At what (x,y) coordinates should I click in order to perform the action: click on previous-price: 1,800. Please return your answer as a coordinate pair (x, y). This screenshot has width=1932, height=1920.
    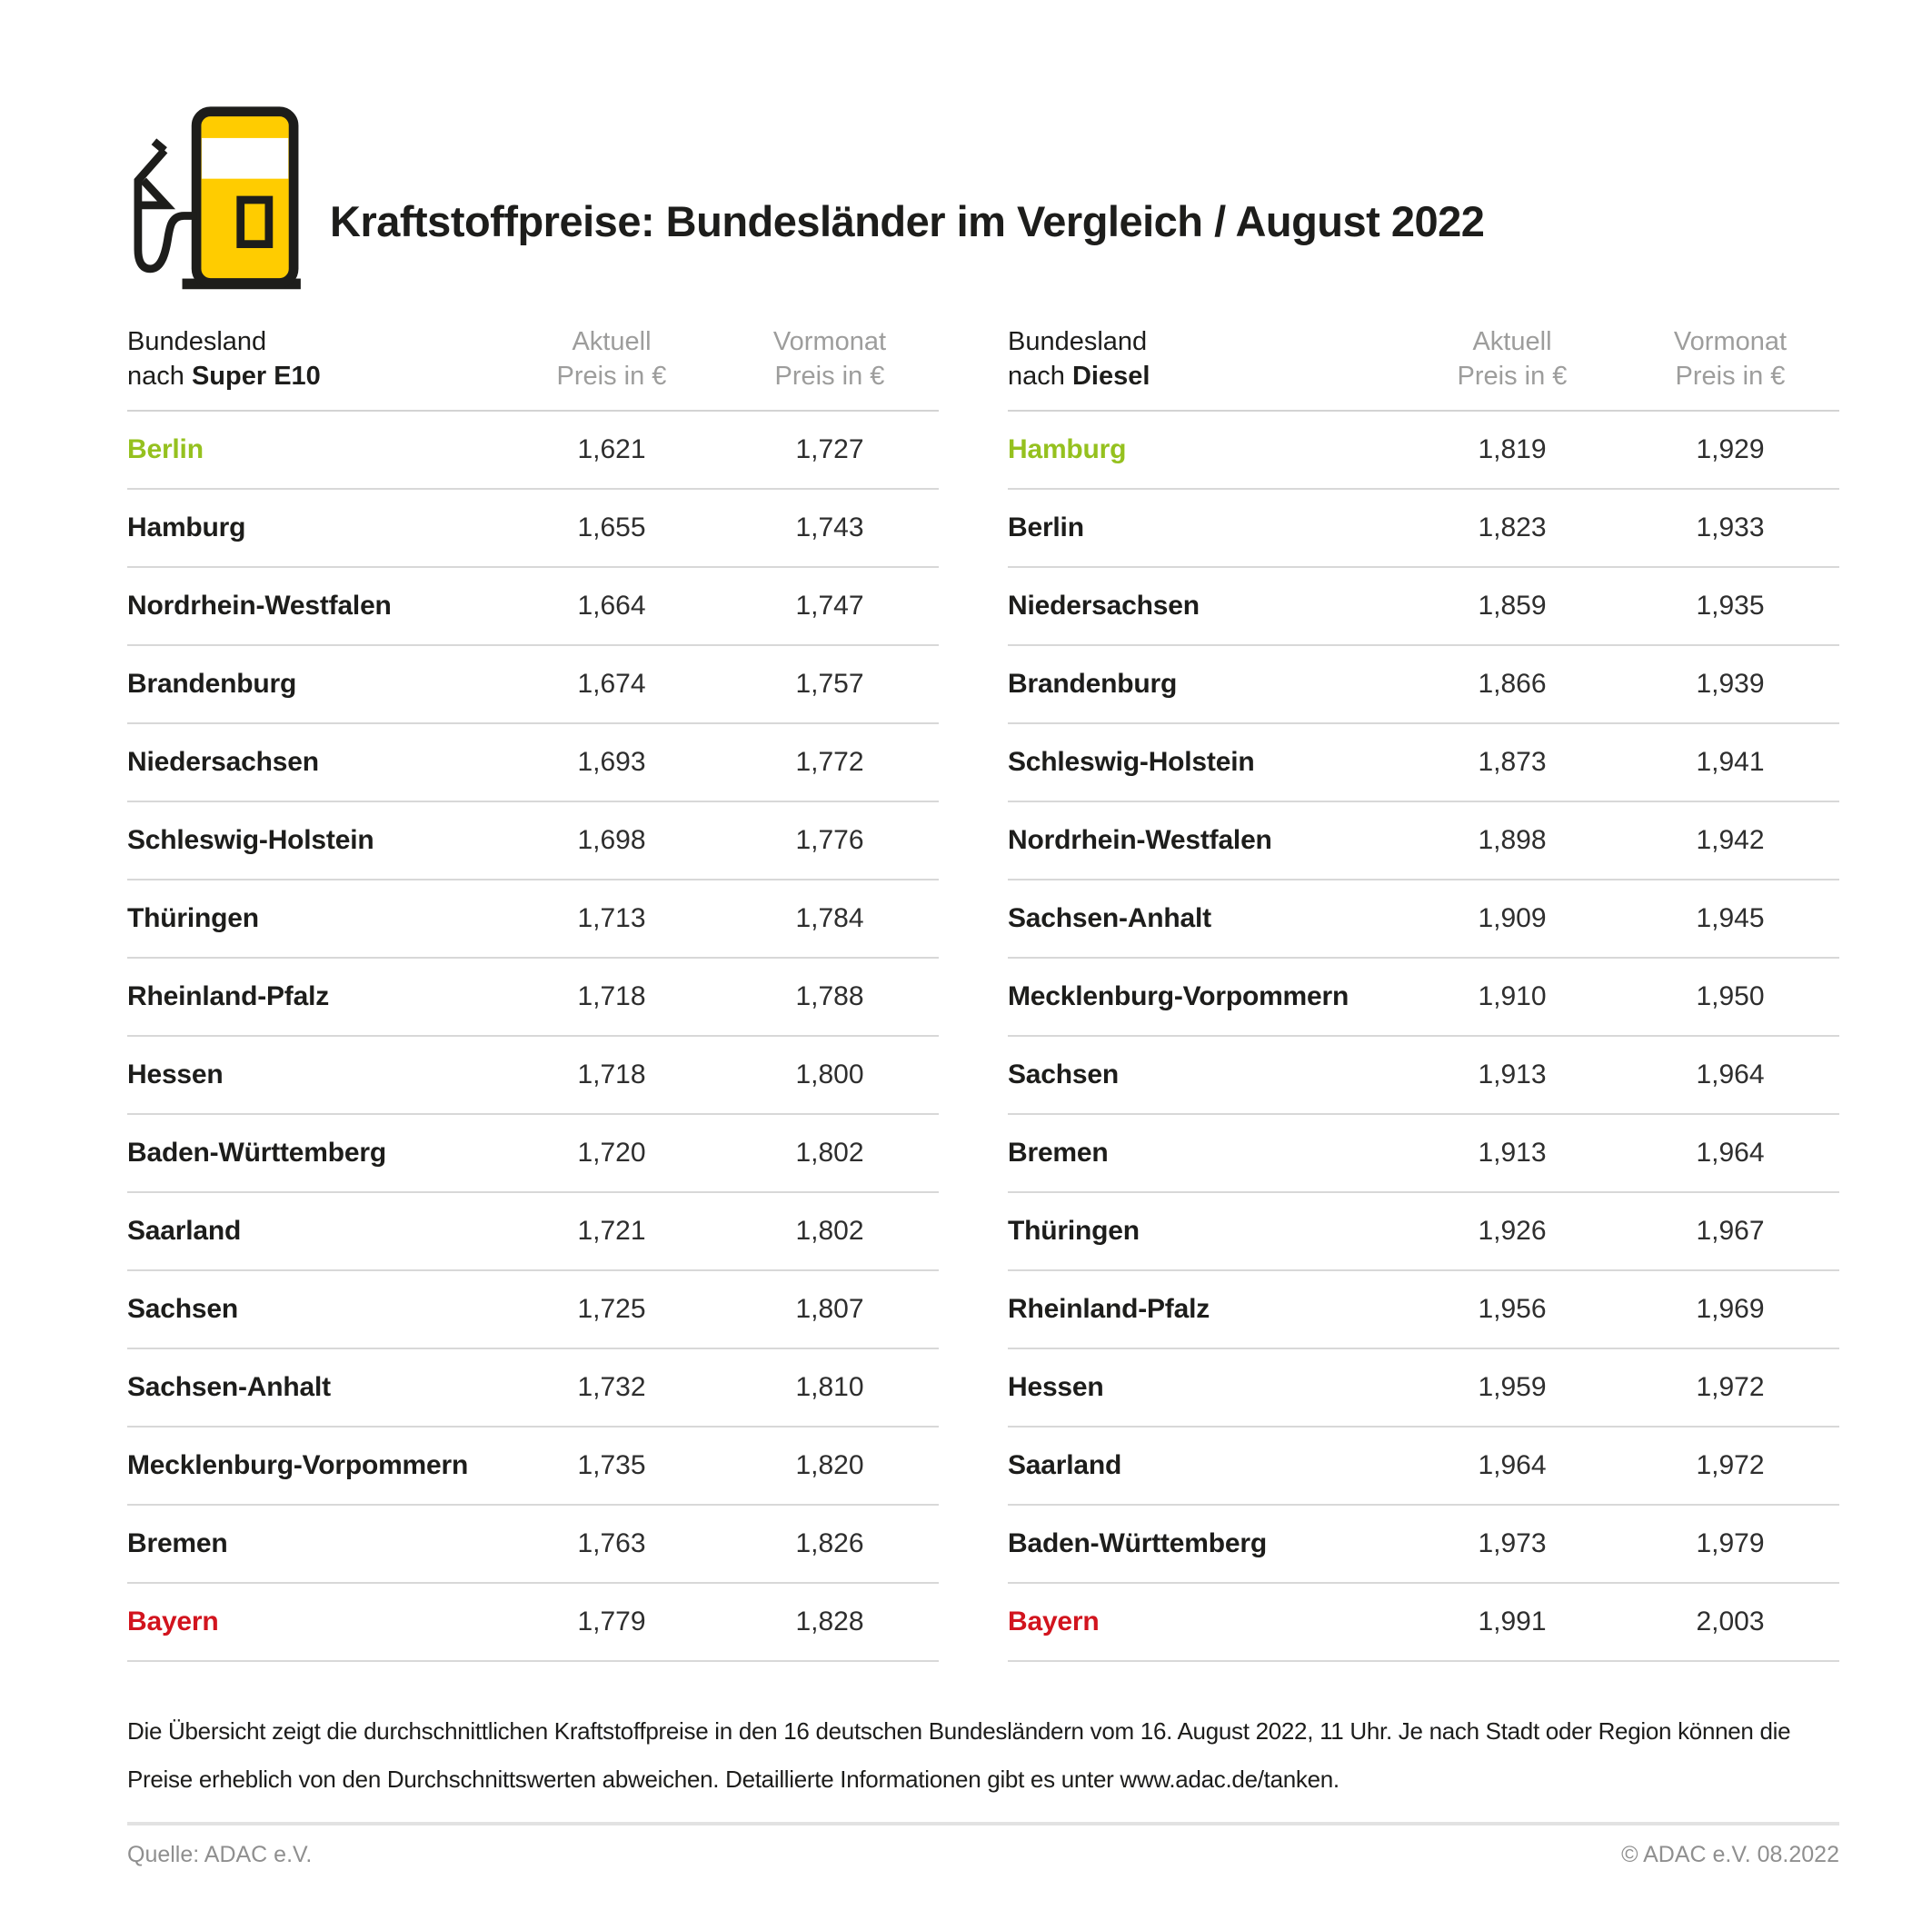
    Looking at the image, I should click on (829, 1074).